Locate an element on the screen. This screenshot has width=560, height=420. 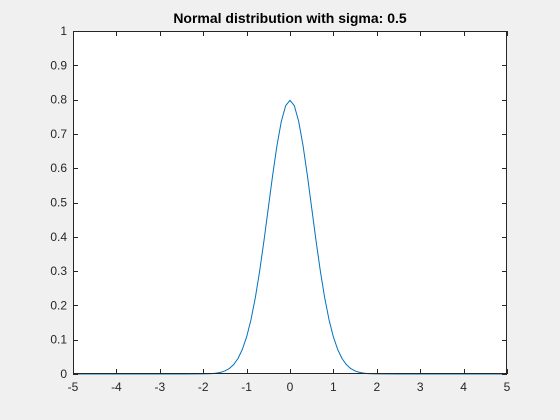
x-tick-label: -5 is located at coordinates (73, 387).